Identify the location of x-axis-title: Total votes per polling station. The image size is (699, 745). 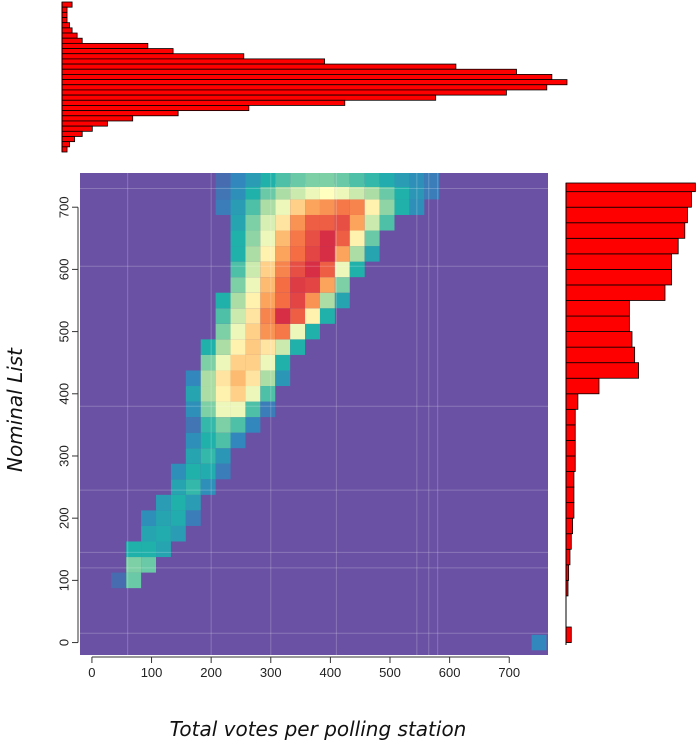
(318, 729).